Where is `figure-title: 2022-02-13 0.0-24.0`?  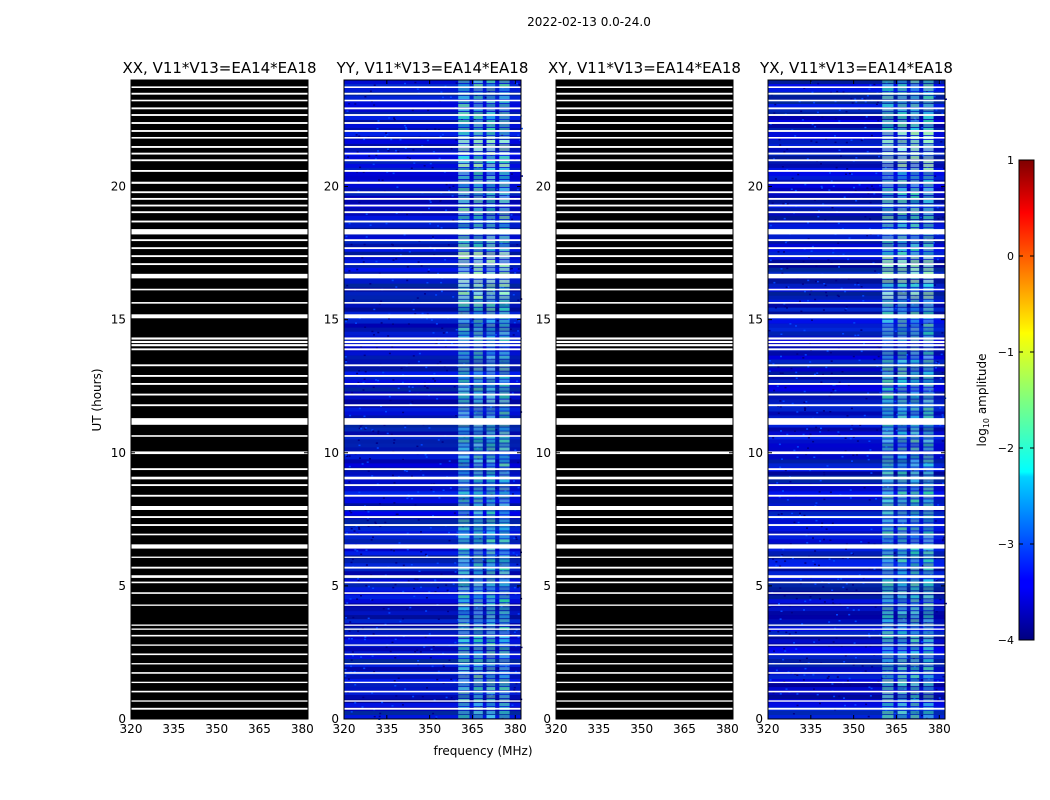
figure-title: 2022-02-13 0.0-24.0 is located at coordinates (589, 22).